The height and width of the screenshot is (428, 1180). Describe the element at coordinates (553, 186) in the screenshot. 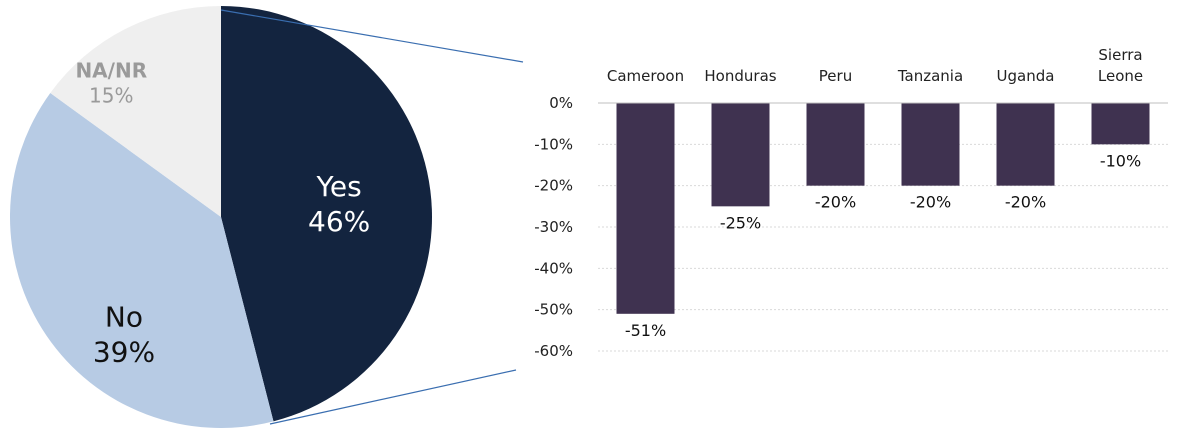

I see `y-tick-label: -20%` at that location.